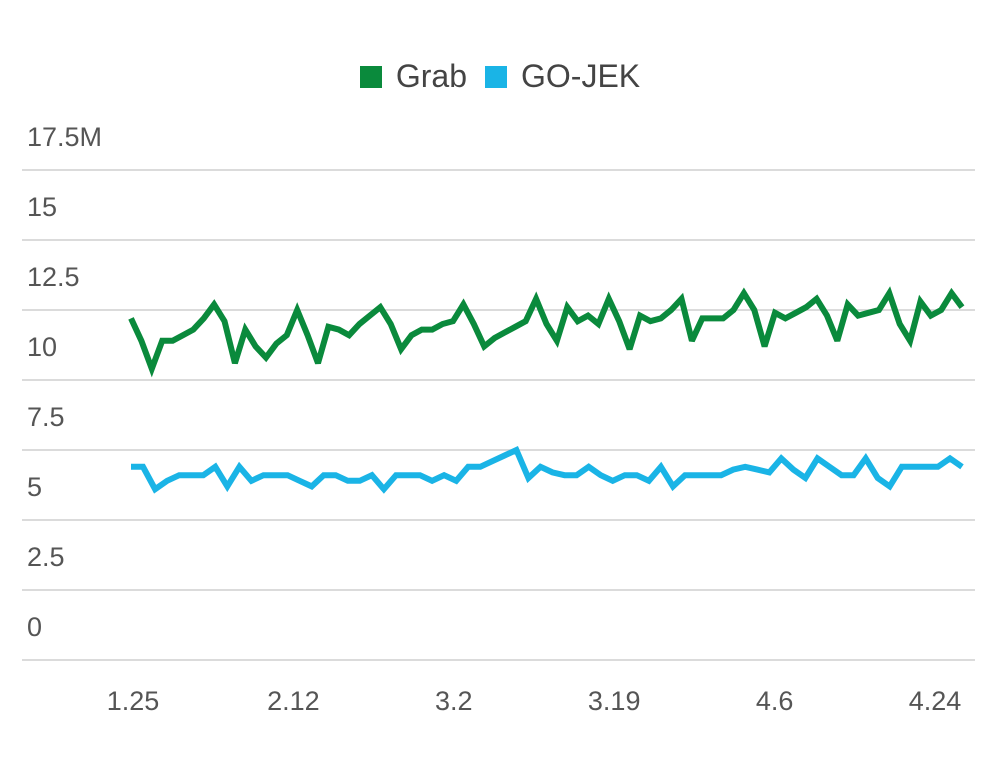  Describe the element at coordinates (42, 347) in the screenshot. I see `y-tick-label: 10` at that location.